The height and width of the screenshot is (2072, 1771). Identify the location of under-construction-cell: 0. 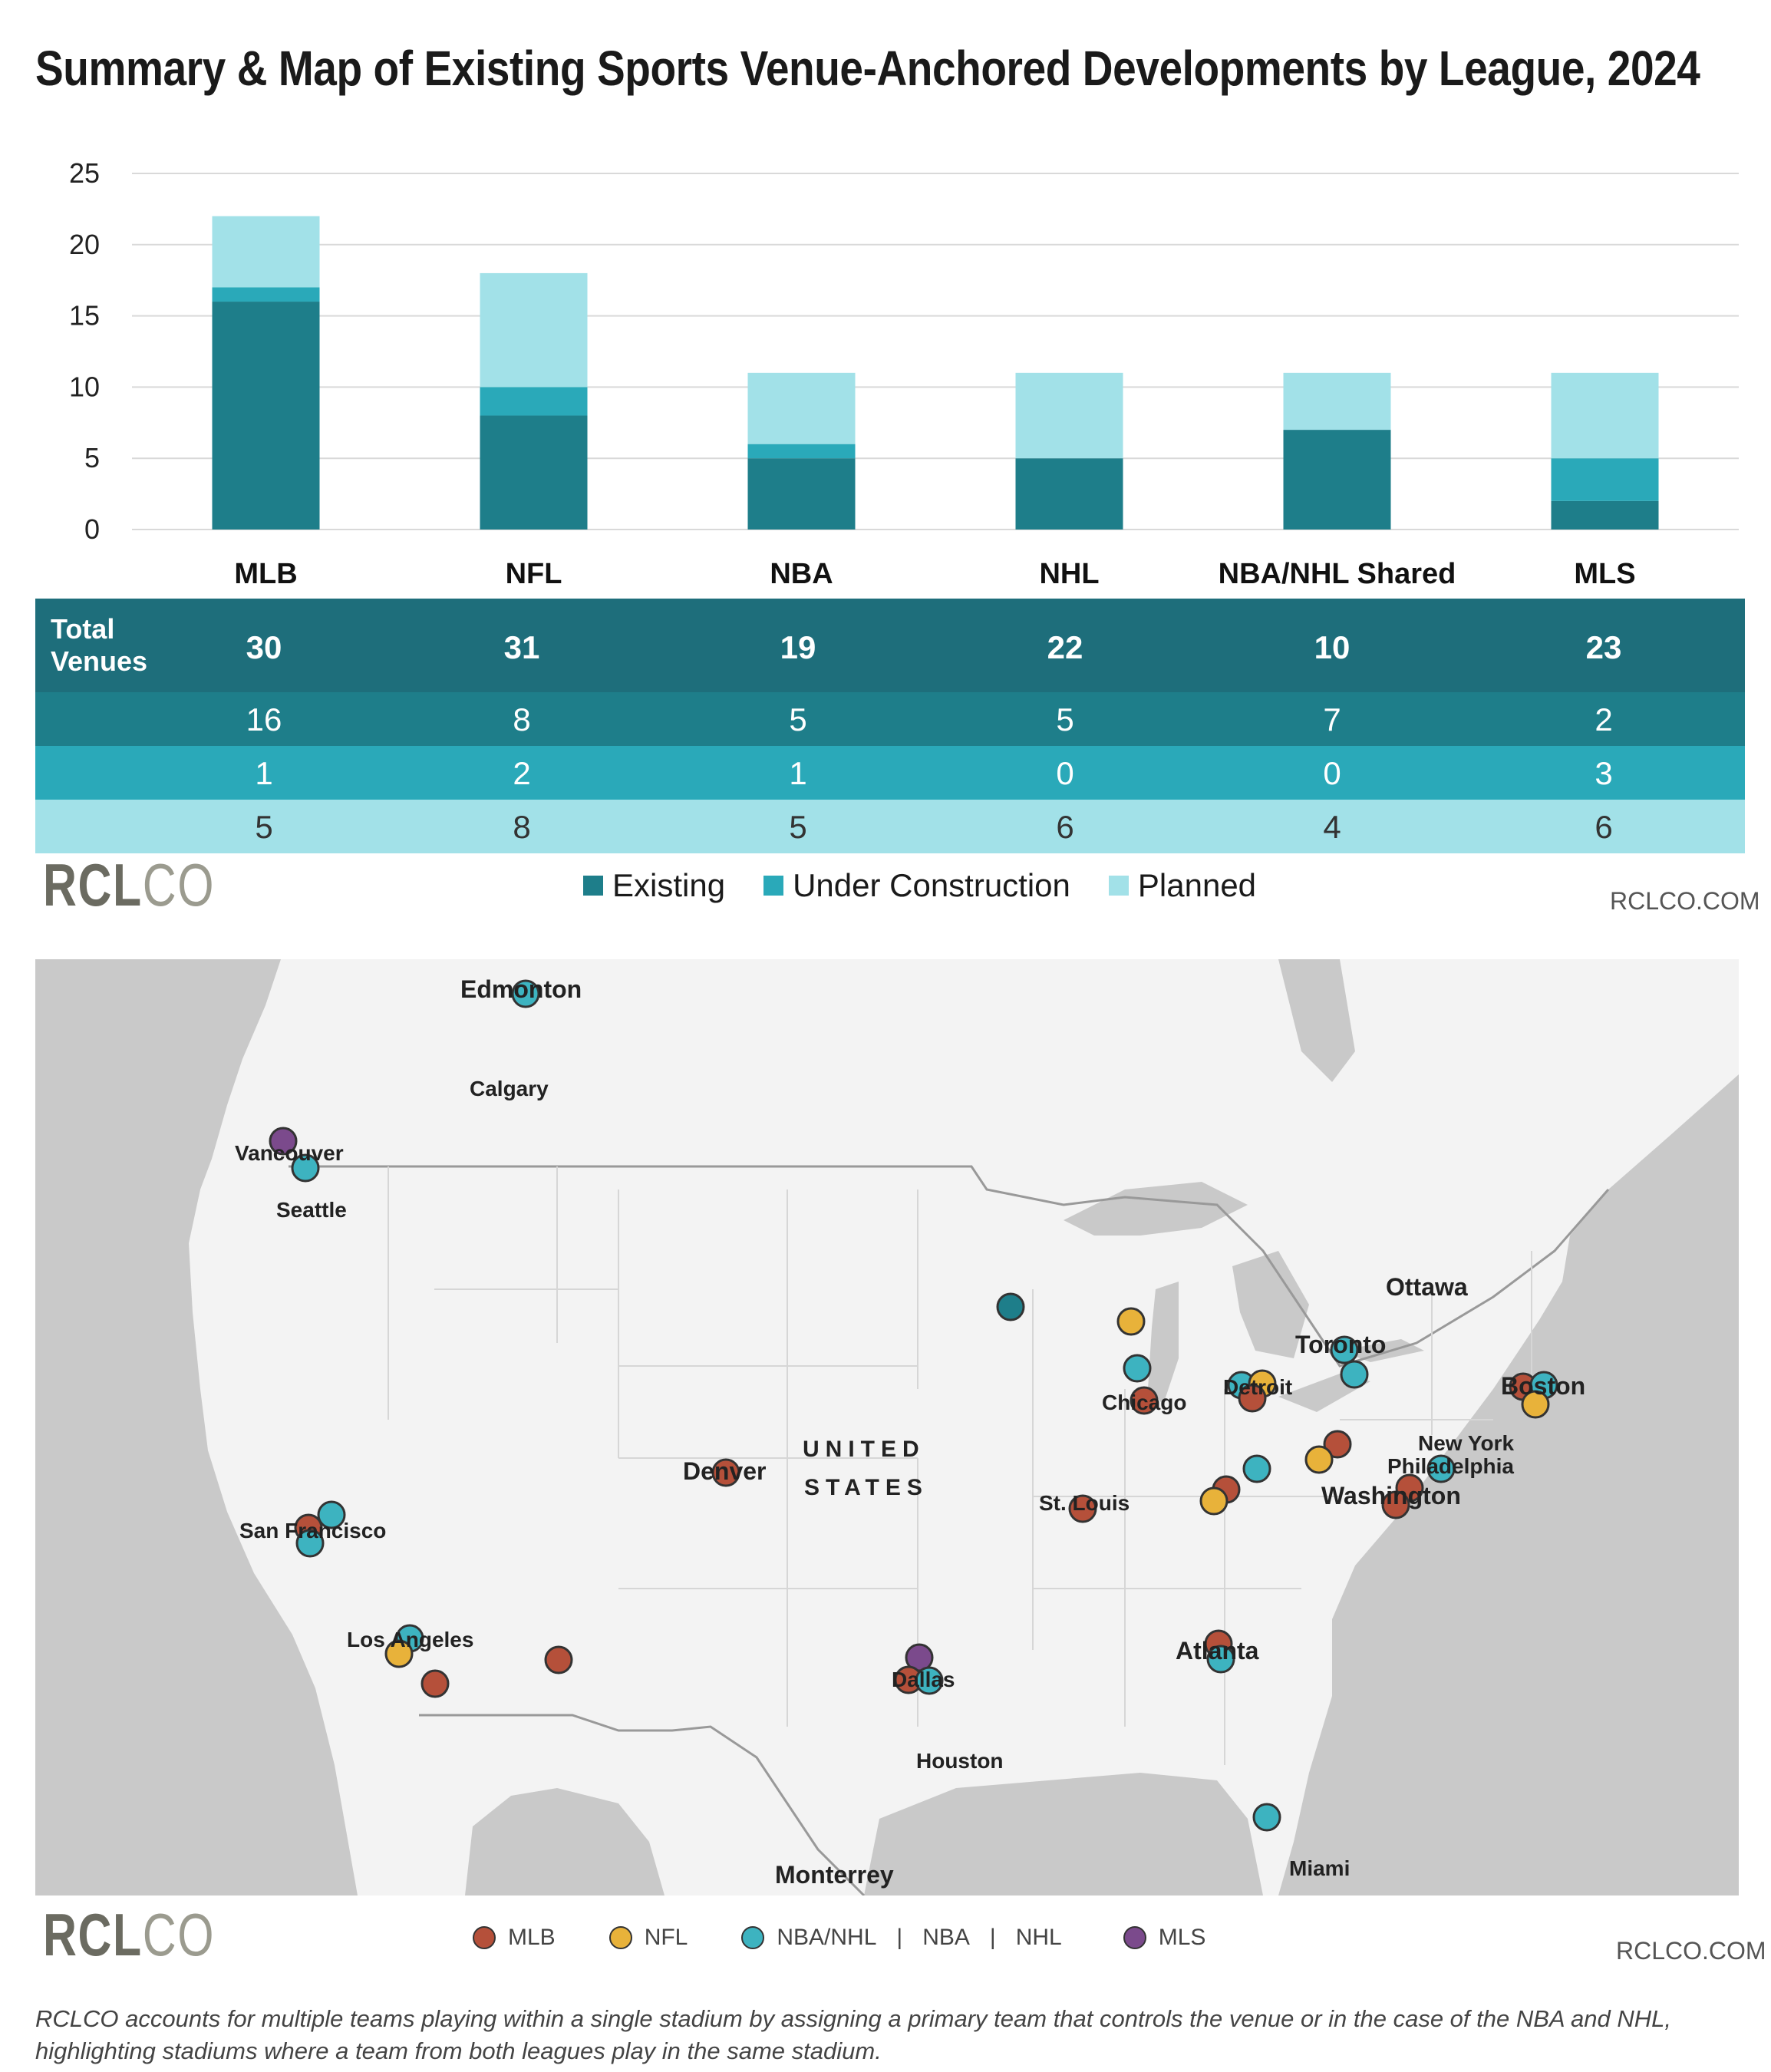
(1065, 773).